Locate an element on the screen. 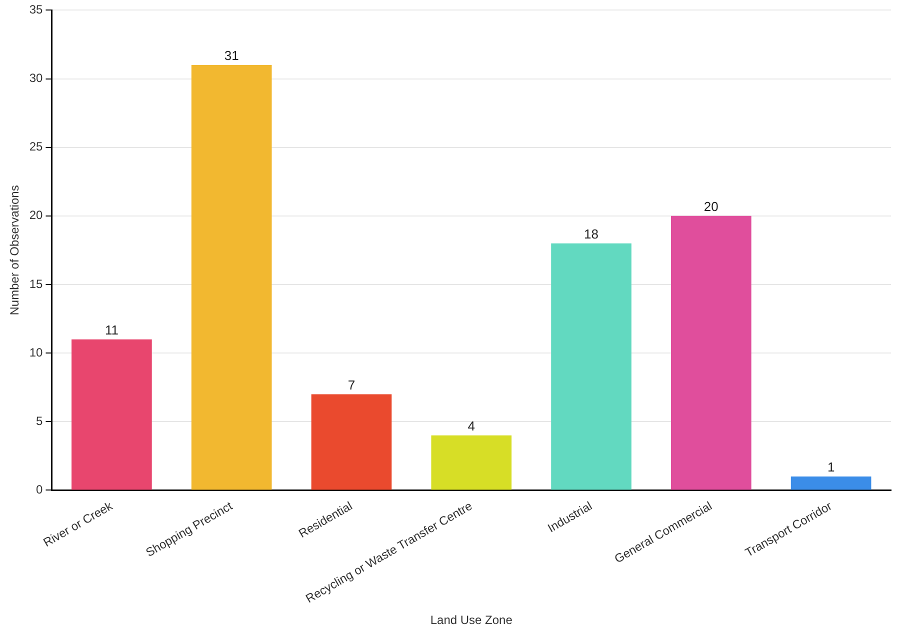 This screenshot has width=899, height=636. y-tick-label: 35 is located at coordinates (36, 9).